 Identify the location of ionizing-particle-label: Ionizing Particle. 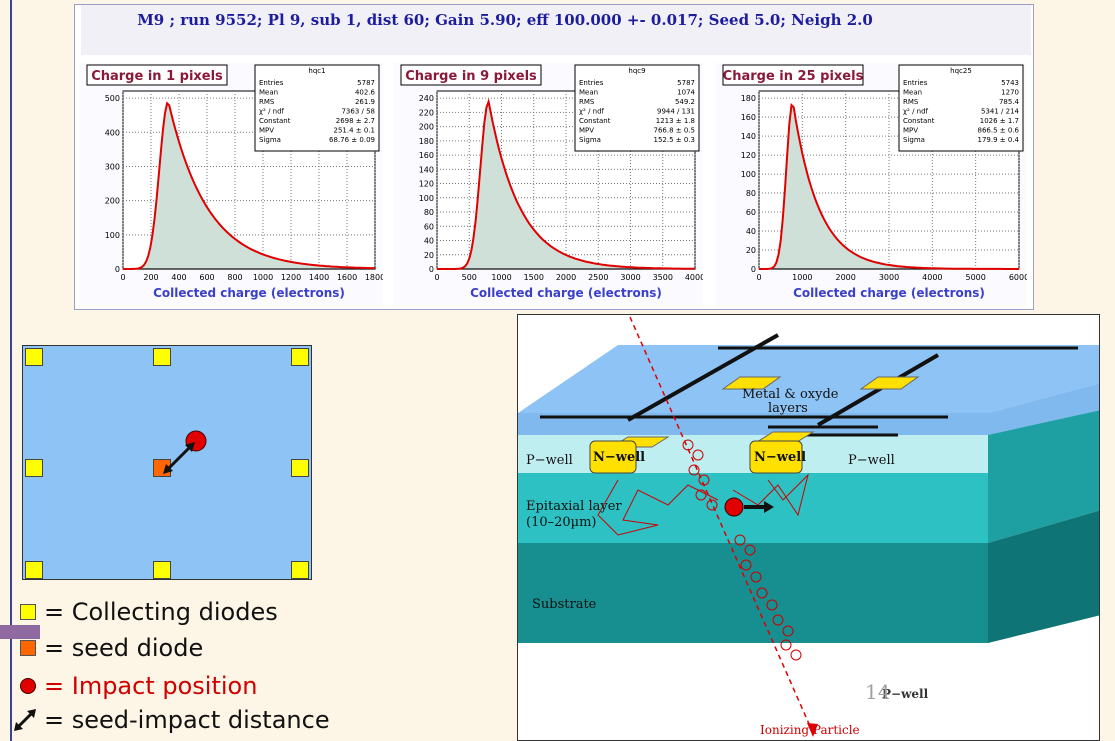
(810, 730).